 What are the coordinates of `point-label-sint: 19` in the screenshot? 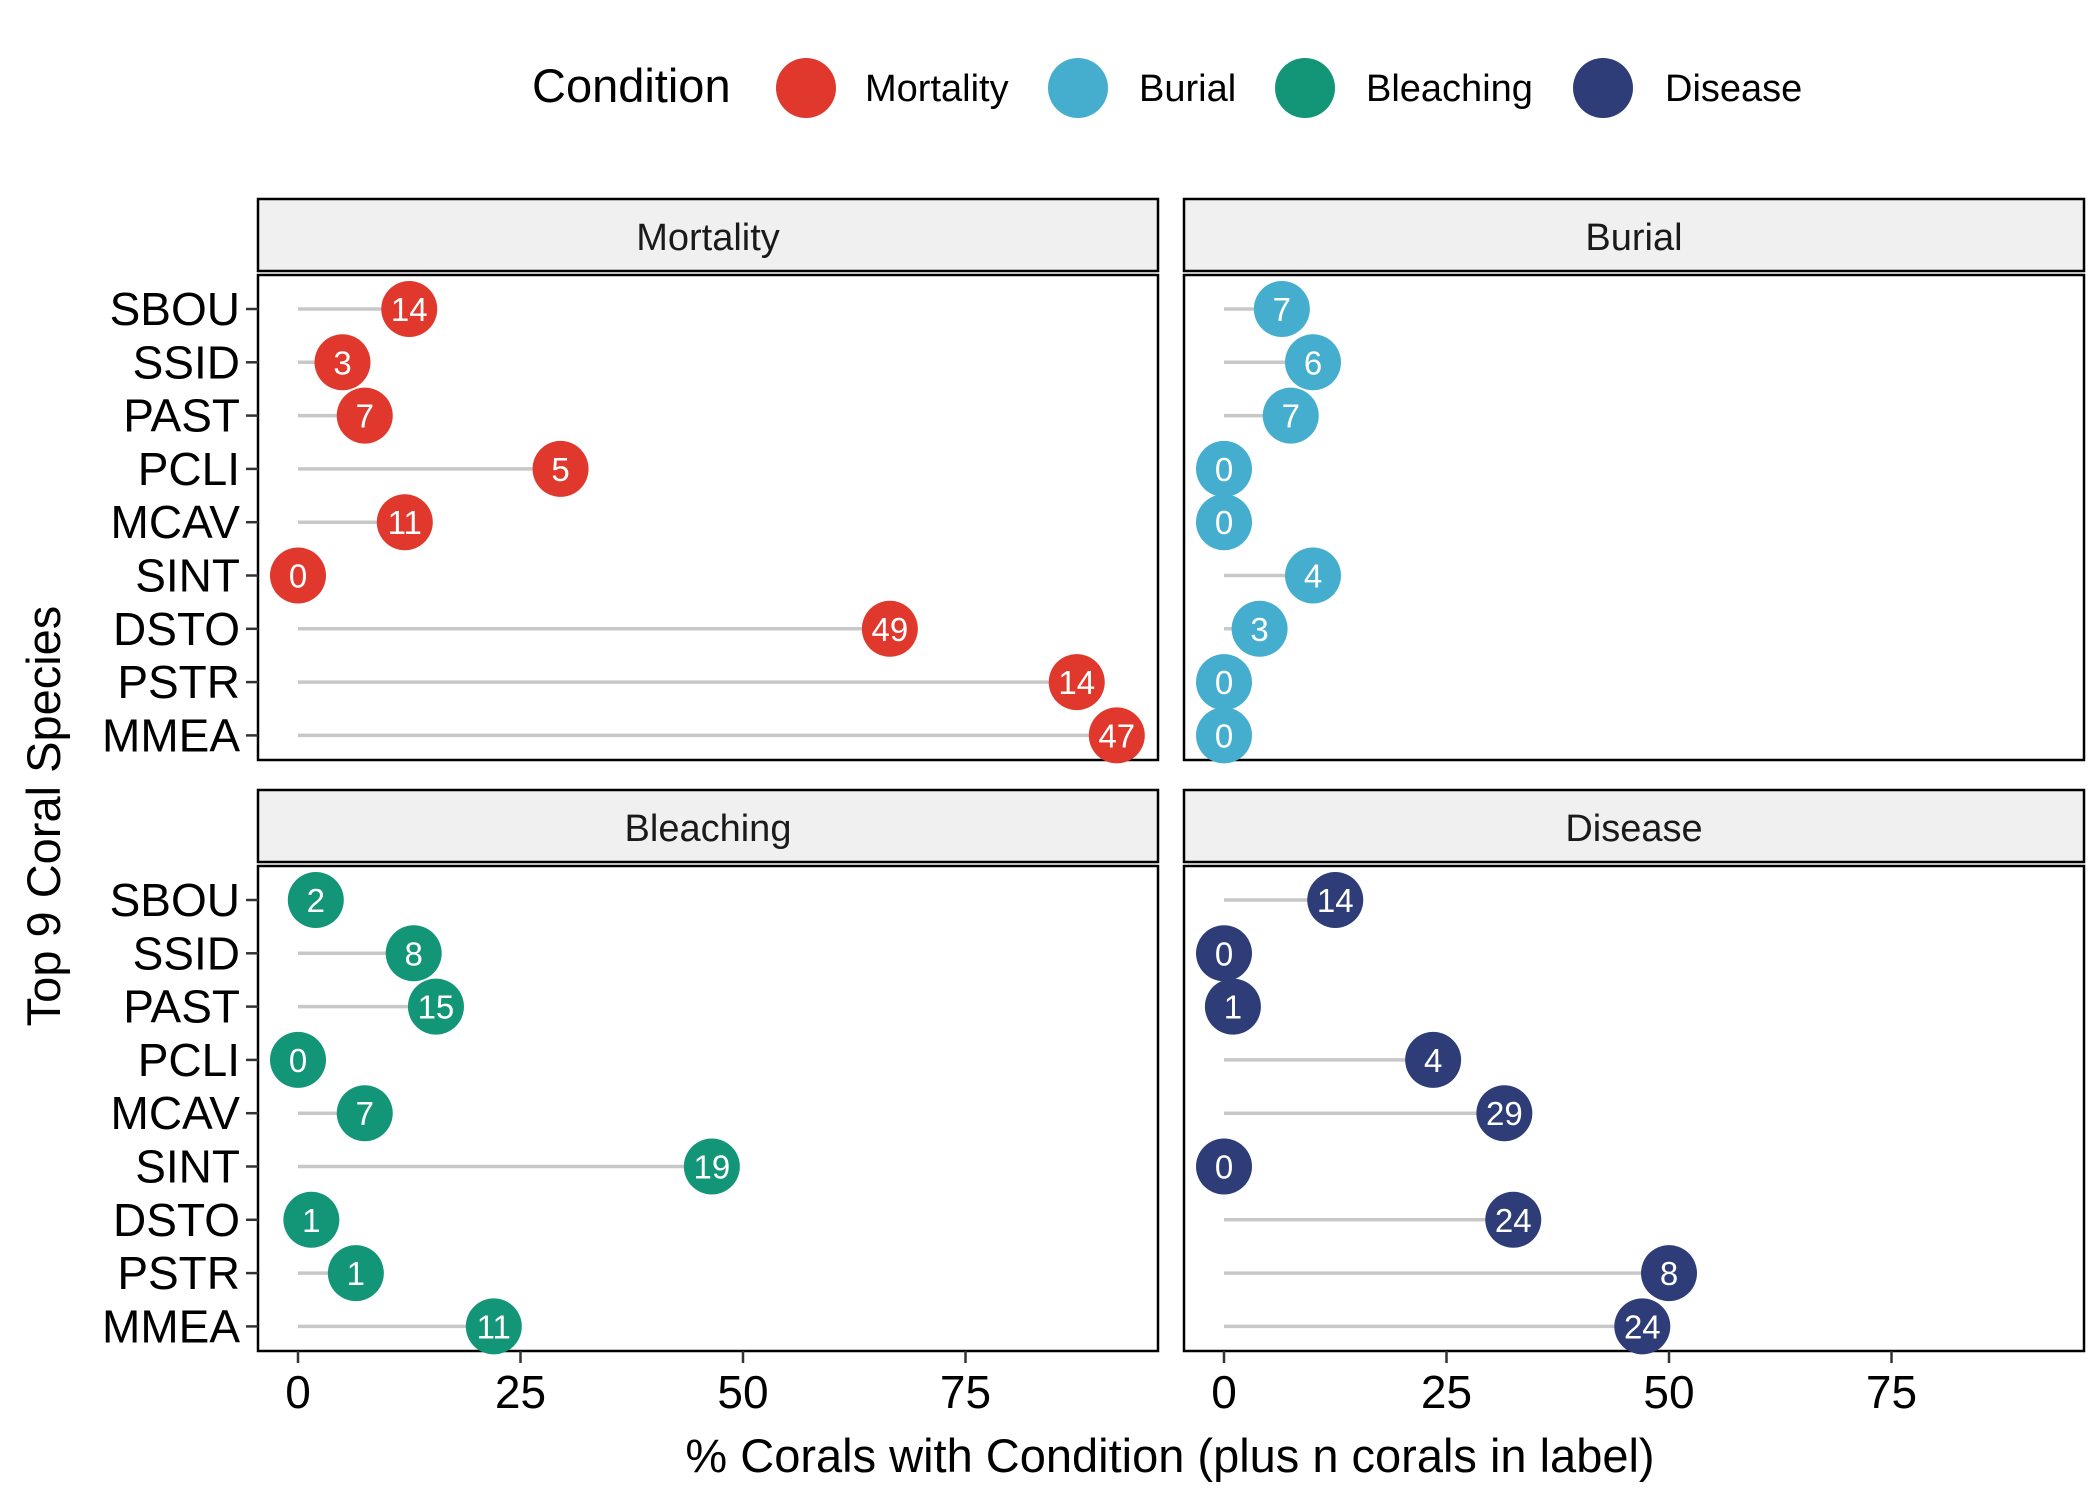 It's located at (711, 1167).